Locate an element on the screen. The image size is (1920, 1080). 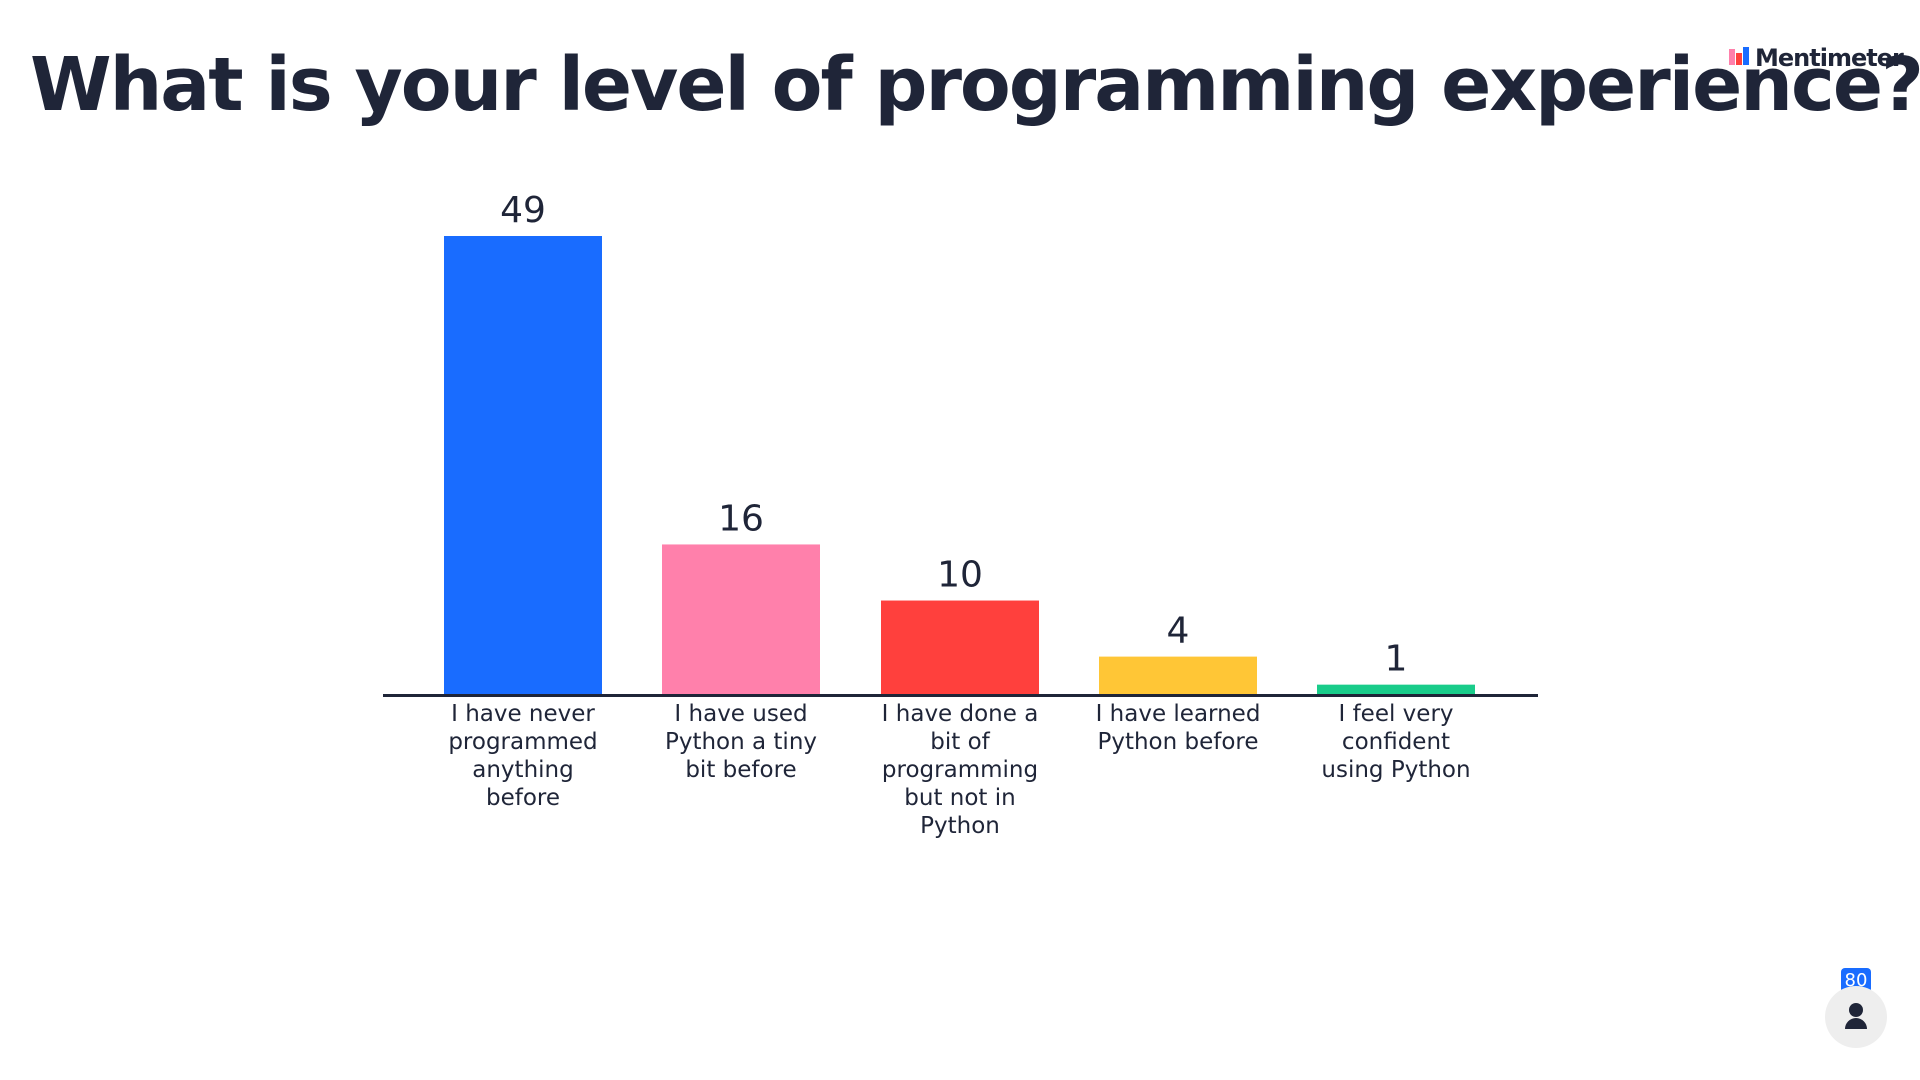
logo: Mentimeter is located at coordinates (1817, 58).